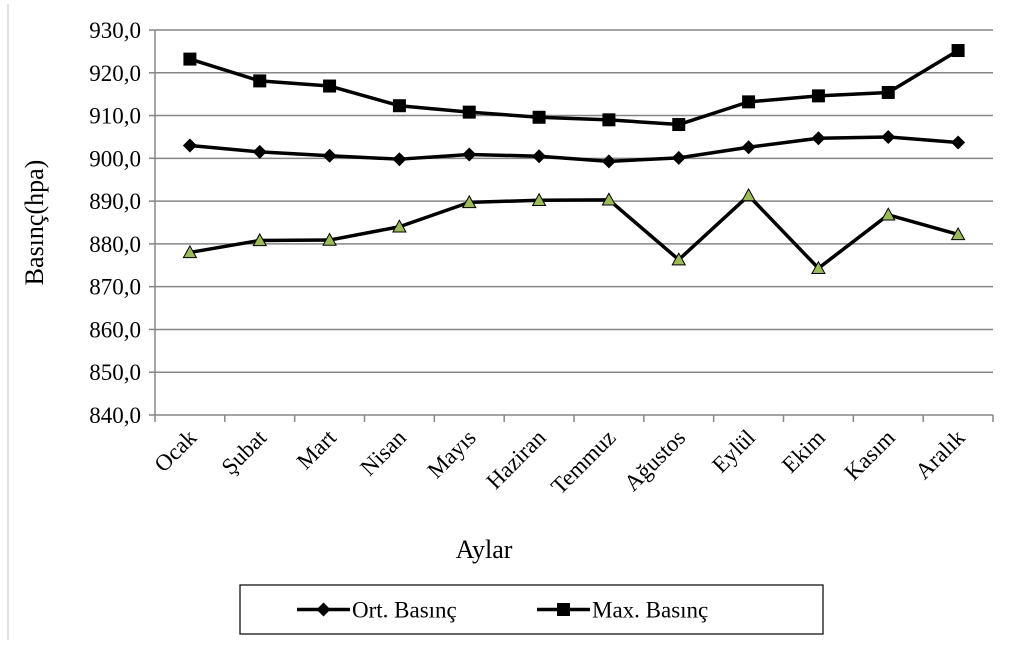 The image size is (1020, 646). Describe the element at coordinates (515, 459) in the screenshot. I see `x-tick-label: Haziran` at that location.